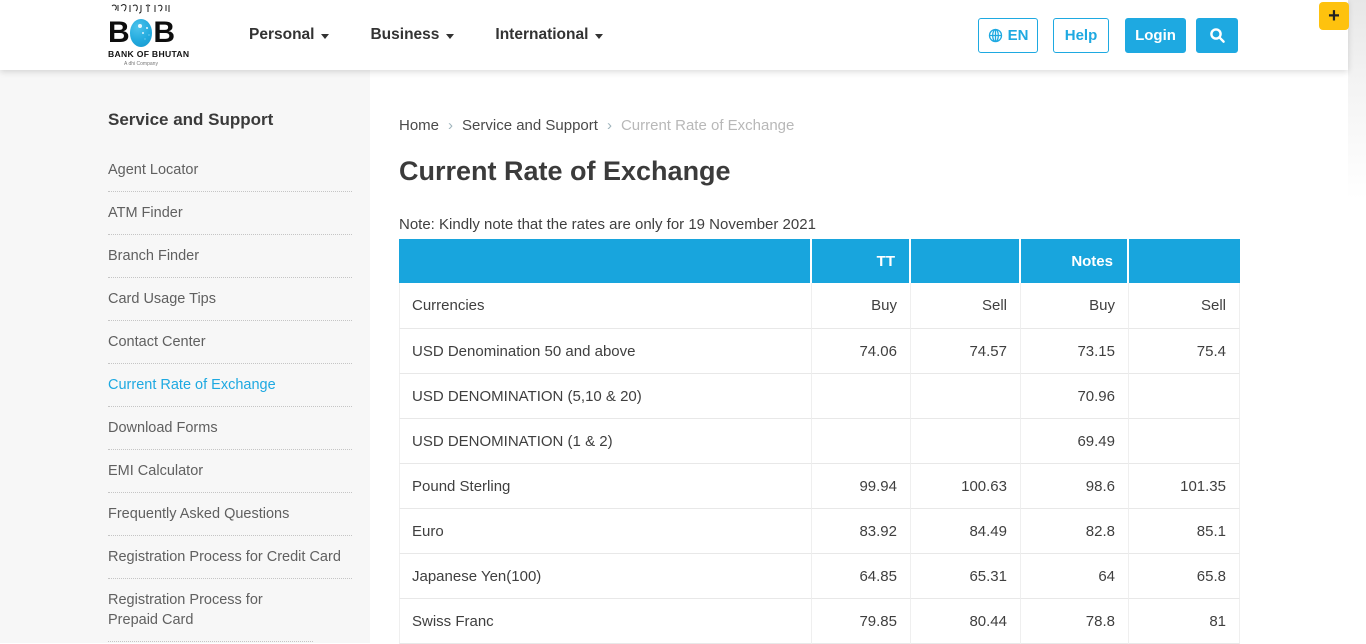 This screenshot has height=644, width=1366. What do you see at coordinates (1184, 621) in the screenshot?
I see `notes-sell-cell: 81` at bounding box center [1184, 621].